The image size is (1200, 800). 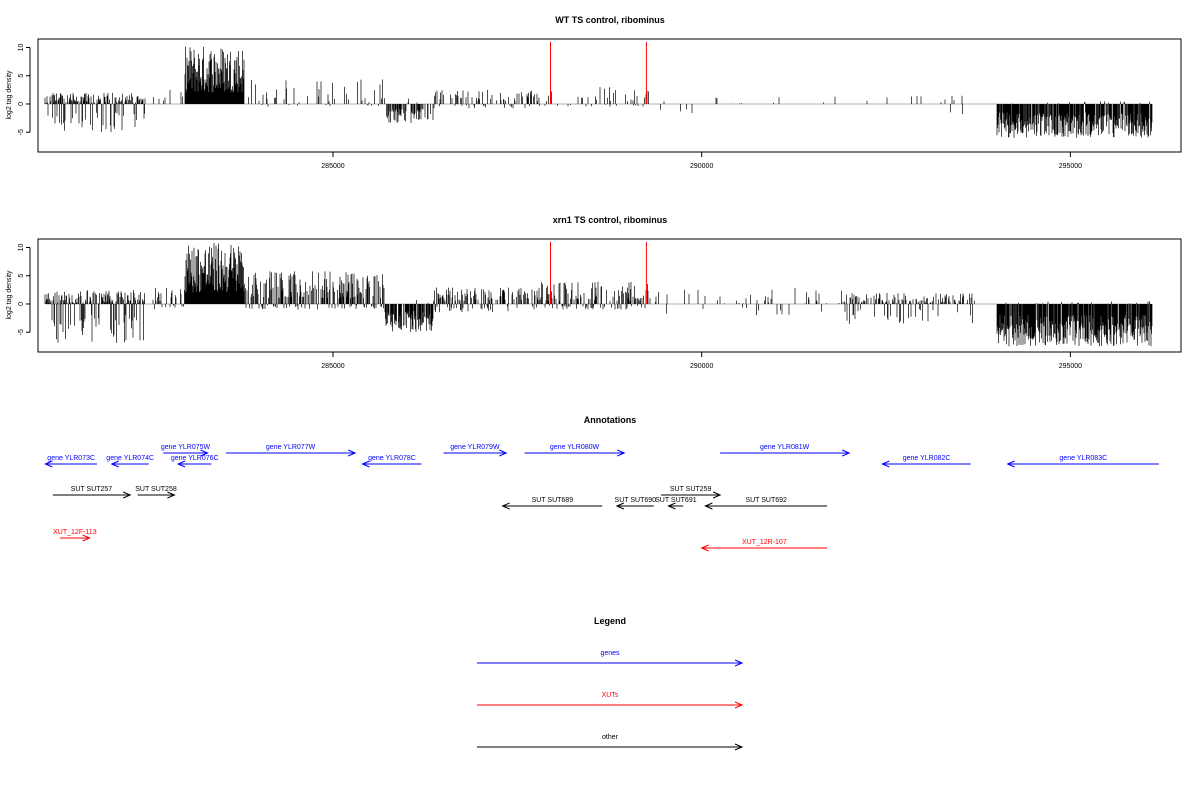 I want to click on annotation-gene-ylr079w: gene YLR079W, so click(x=475, y=450).